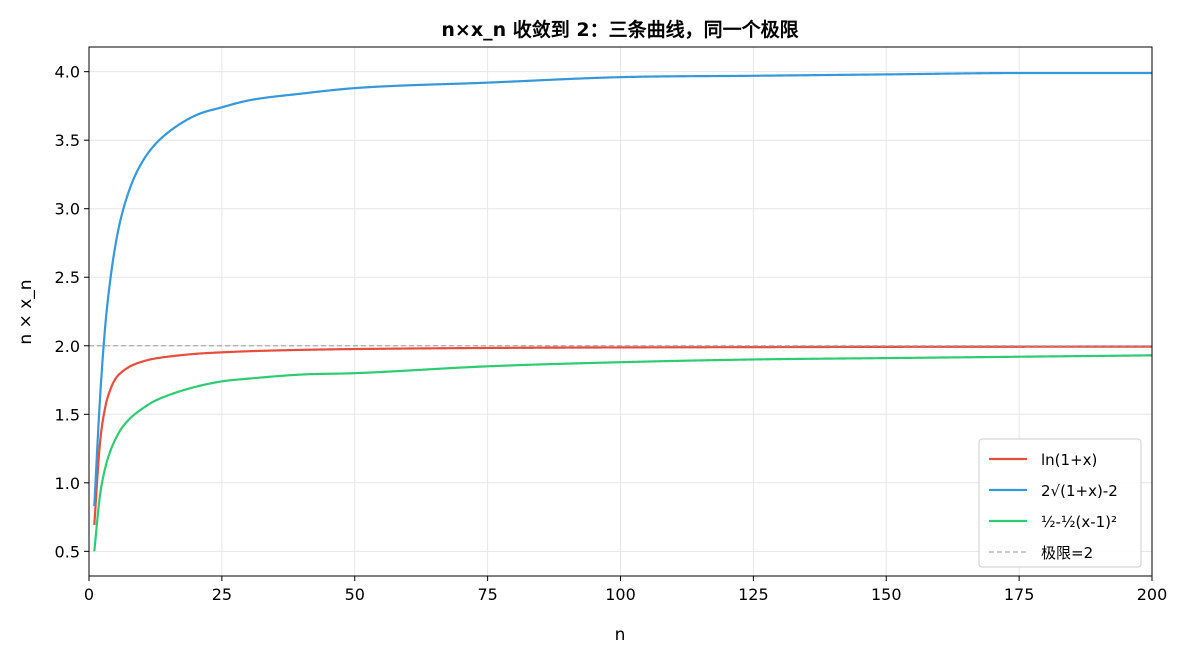 The width and height of the screenshot is (1184, 659). What do you see at coordinates (67, 551) in the screenshot?
I see `y-tick-label: 0.5` at bounding box center [67, 551].